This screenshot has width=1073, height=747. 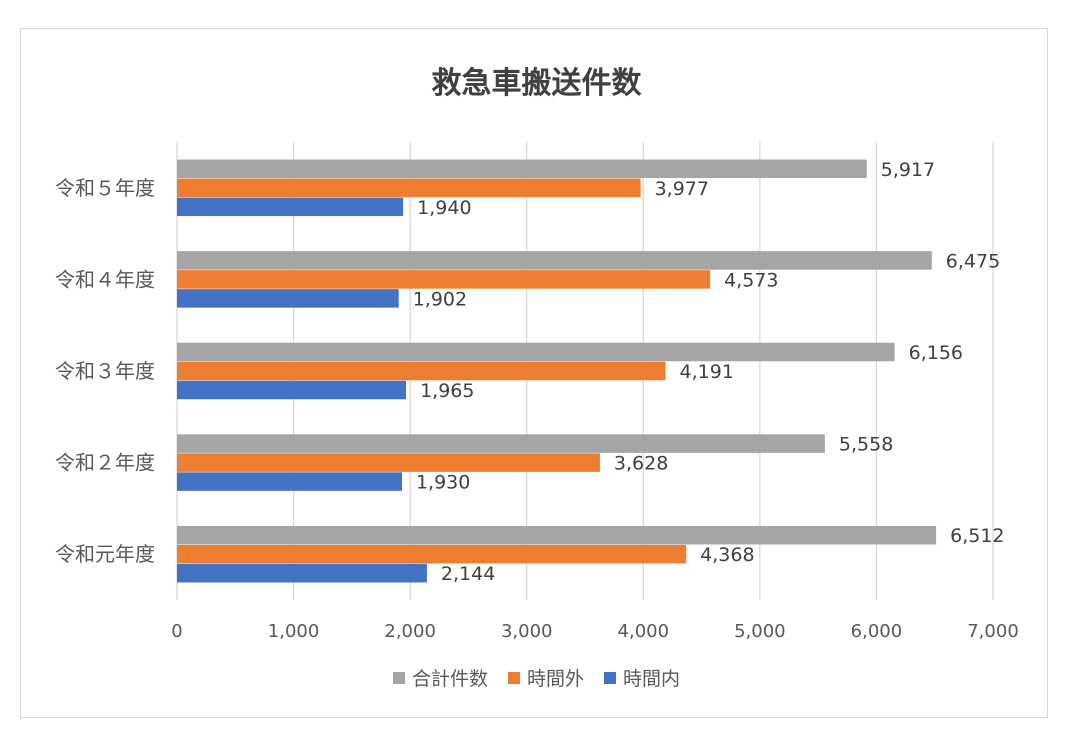 I want to click on data-label: 4,368, so click(x=727, y=555).